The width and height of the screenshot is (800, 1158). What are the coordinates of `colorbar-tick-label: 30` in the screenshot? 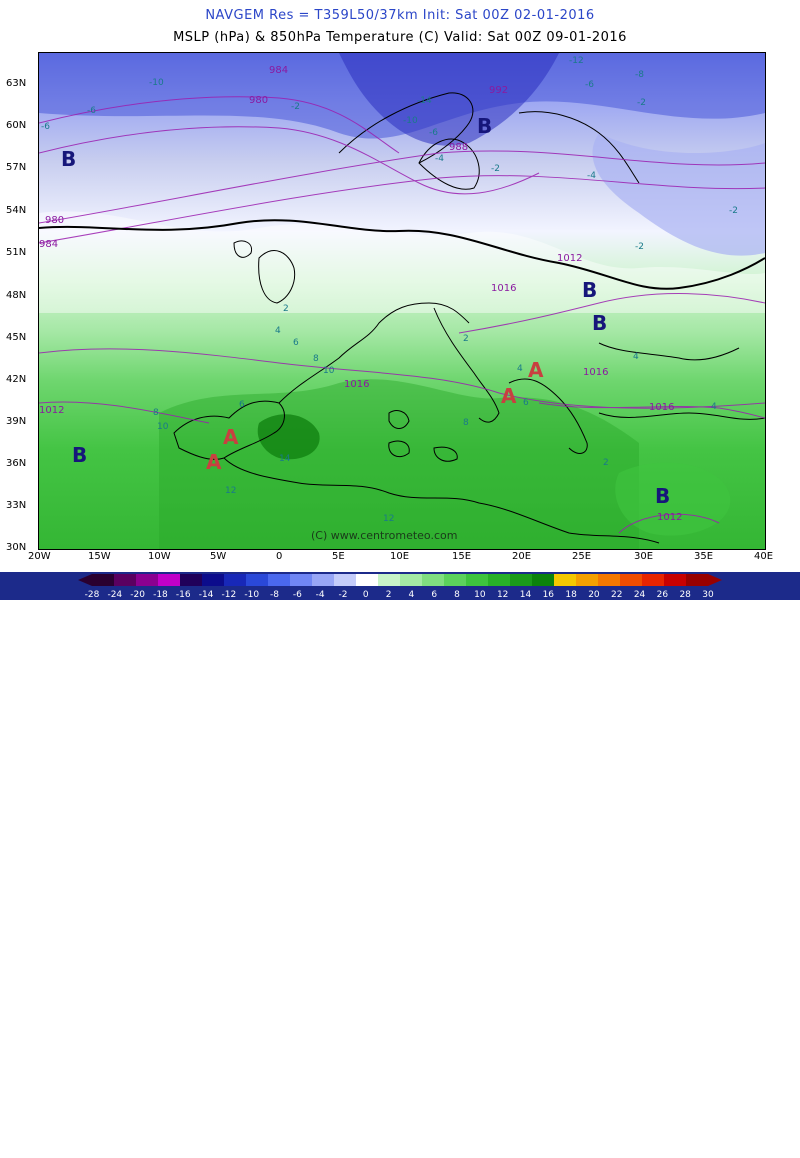 It's located at (708, 595).